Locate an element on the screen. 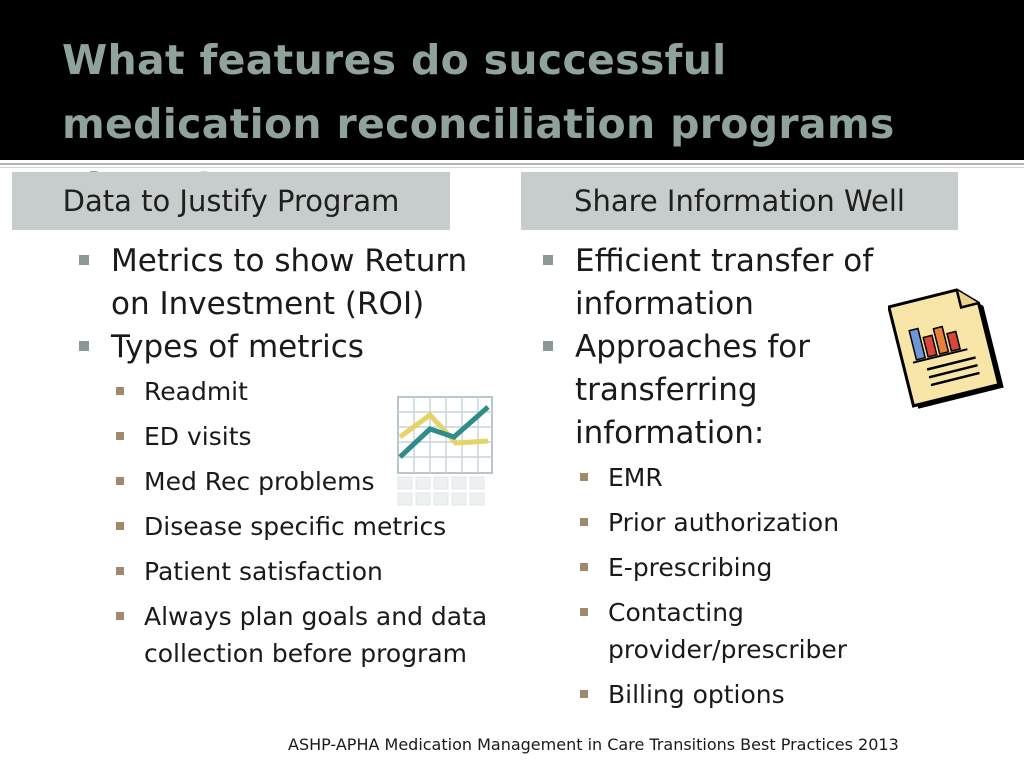  right-subbullet: E-prescribing is located at coordinates (743, 567).